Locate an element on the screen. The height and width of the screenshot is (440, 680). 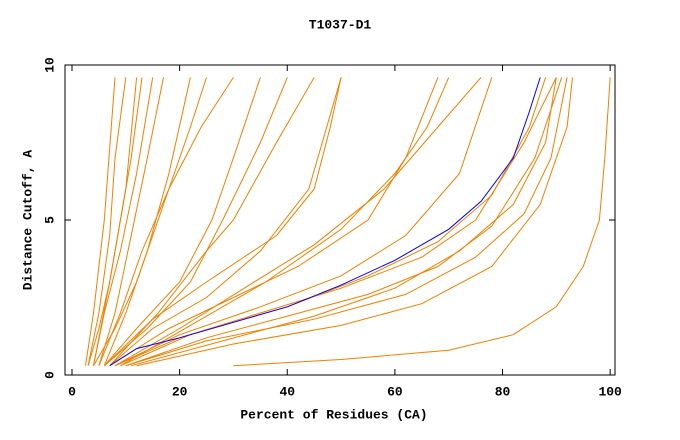
y-axis-label: Distance Cutoff, A is located at coordinates (27, 220).